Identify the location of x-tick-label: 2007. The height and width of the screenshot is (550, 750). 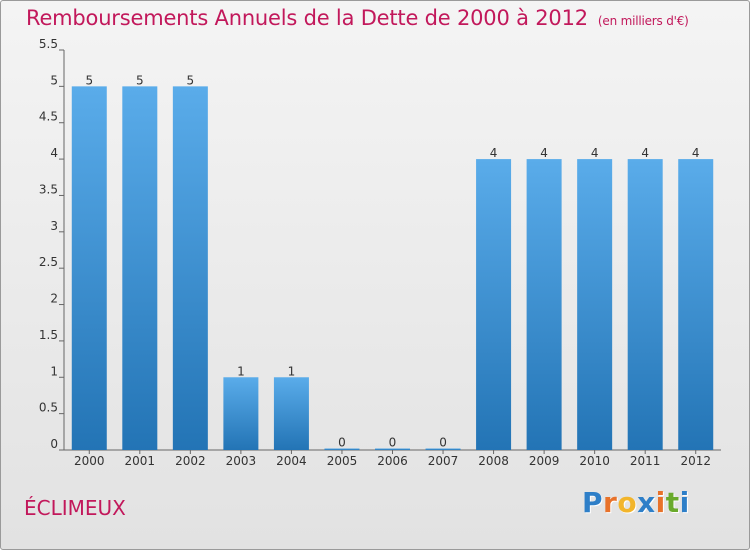
(443, 461).